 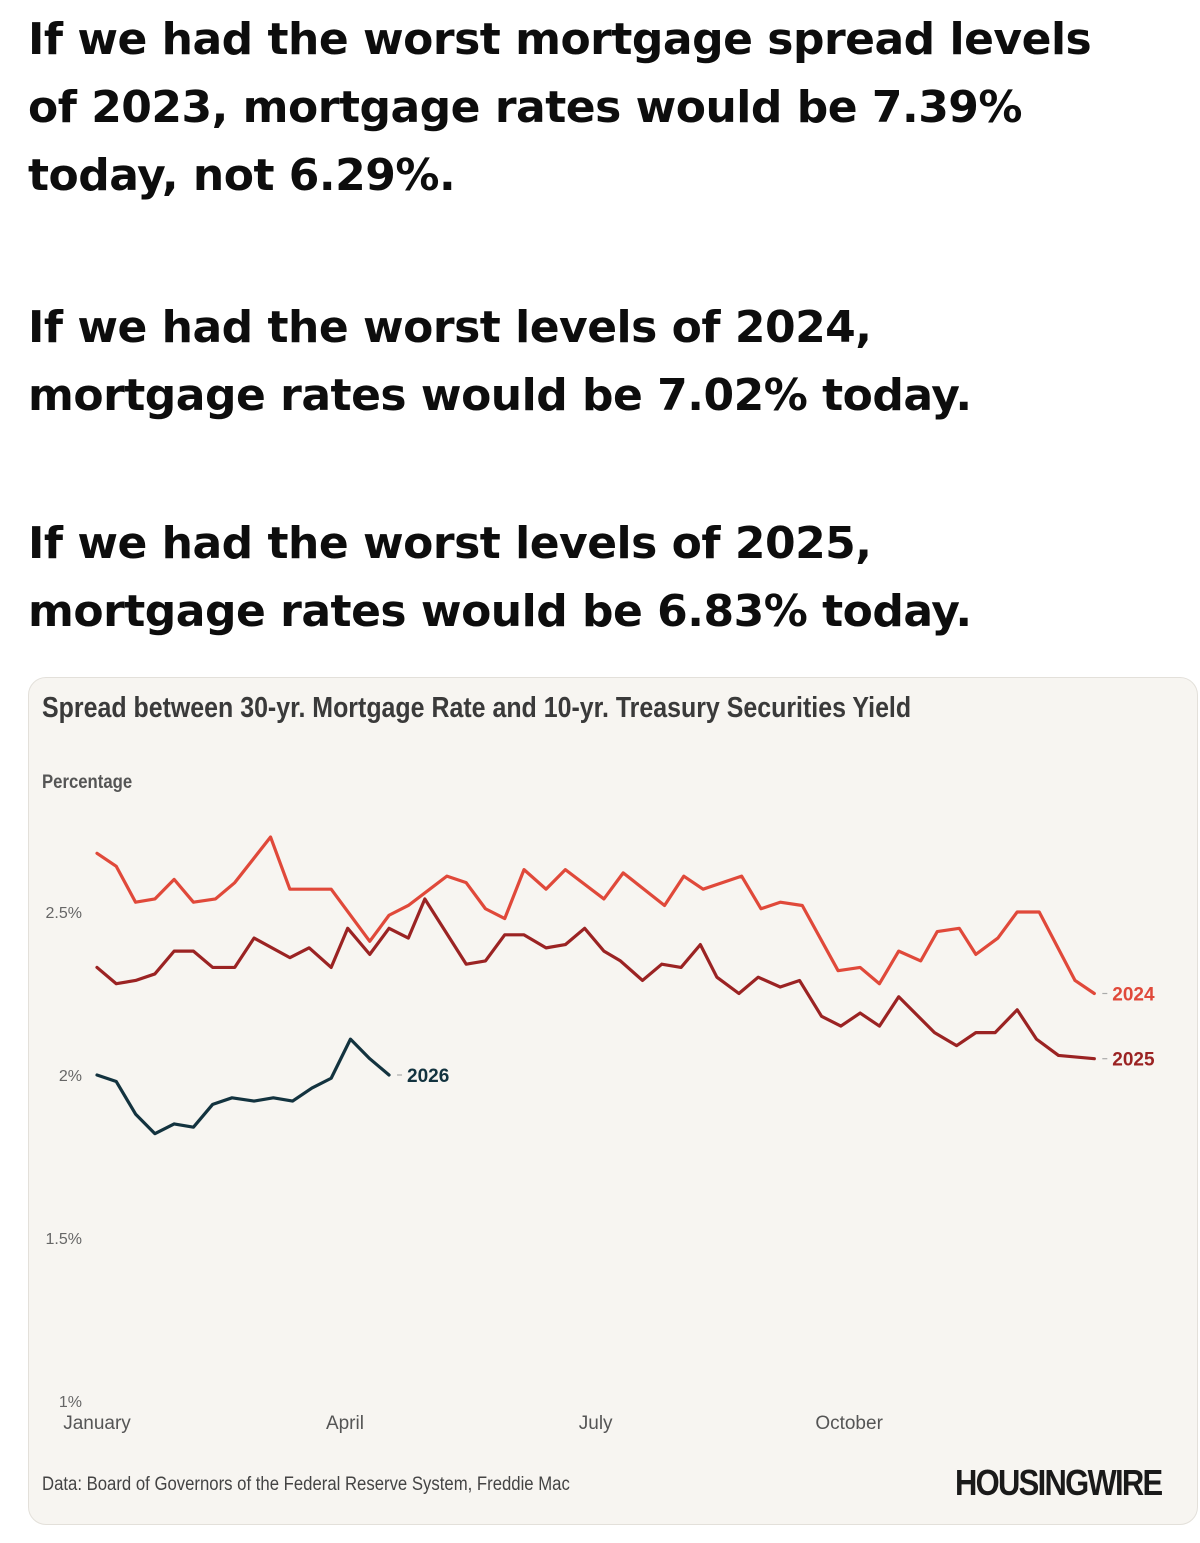 I want to click on x-tick-label: July, so click(x=596, y=1423).